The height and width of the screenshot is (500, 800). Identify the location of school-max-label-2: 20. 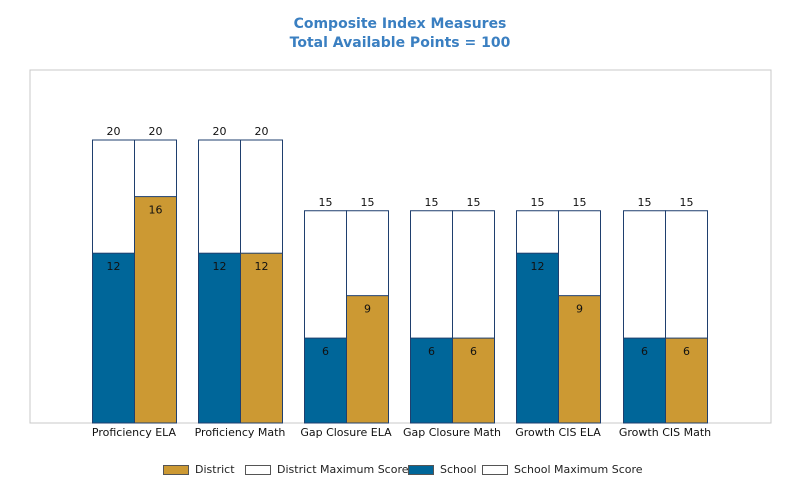
(220, 131).